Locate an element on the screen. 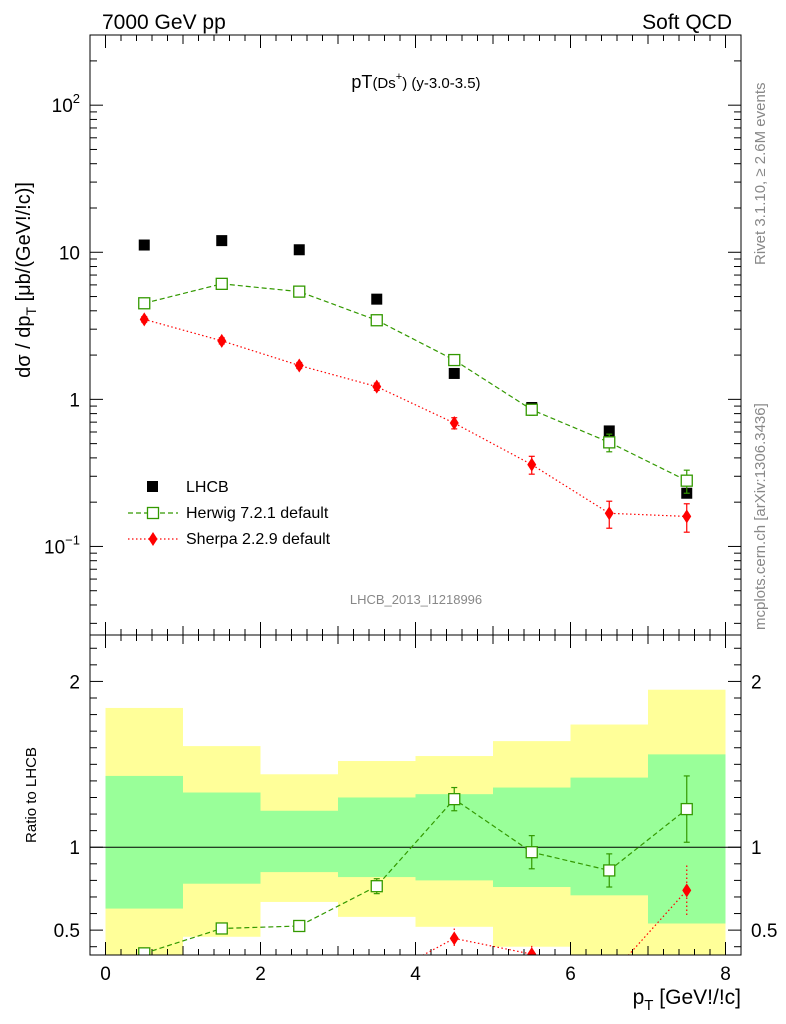 The width and height of the screenshot is (786, 1024). ratio-series-clipped is located at coordinates (415, 865).